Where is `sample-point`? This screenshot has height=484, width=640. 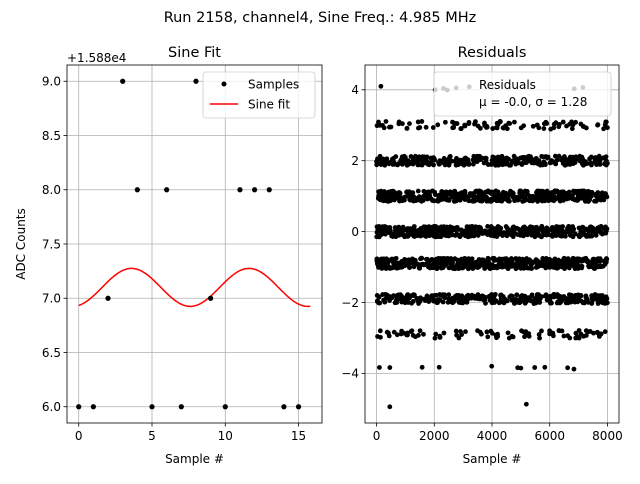 sample-point is located at coordinates (211, 298).